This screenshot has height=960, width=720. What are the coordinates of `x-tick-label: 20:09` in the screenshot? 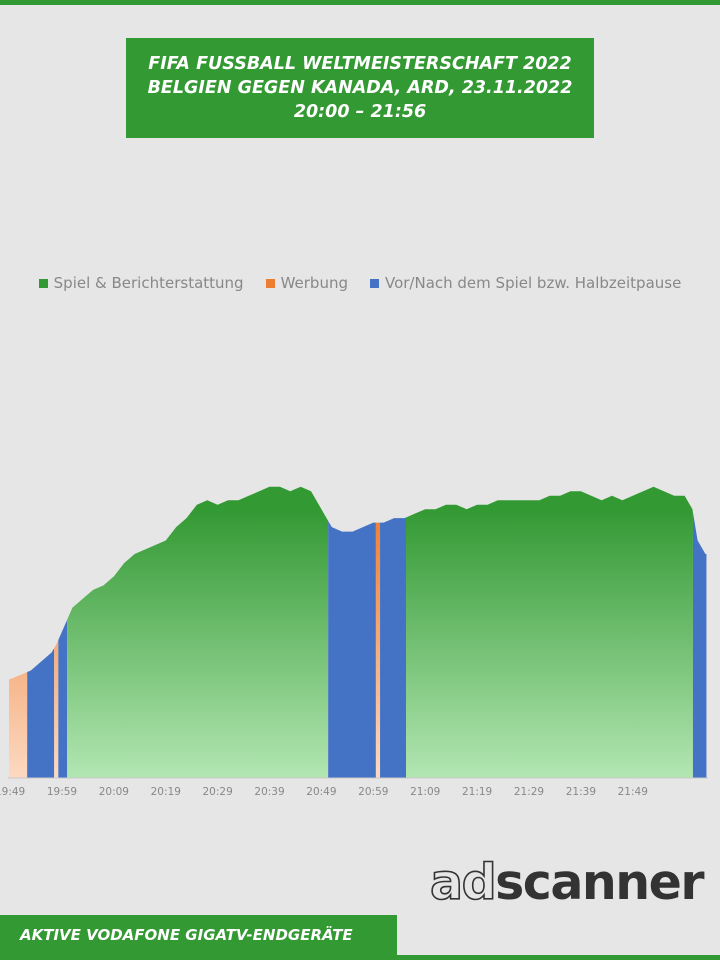 It's located at (114, 792).